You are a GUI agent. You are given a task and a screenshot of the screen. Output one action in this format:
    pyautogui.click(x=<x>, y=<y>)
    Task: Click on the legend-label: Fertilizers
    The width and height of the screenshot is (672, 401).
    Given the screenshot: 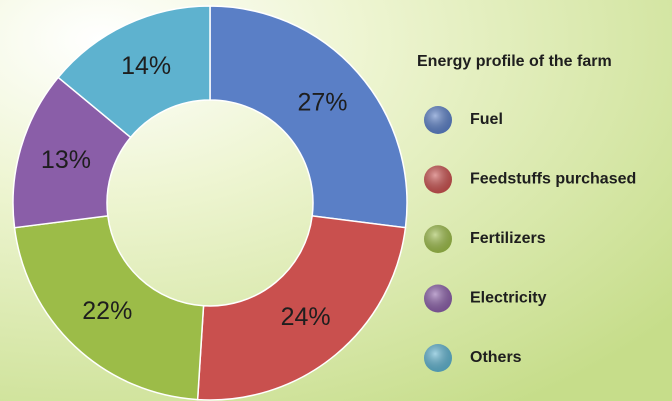 What is the action you would take?
    pyautogui.click(x=508, y=238)
    